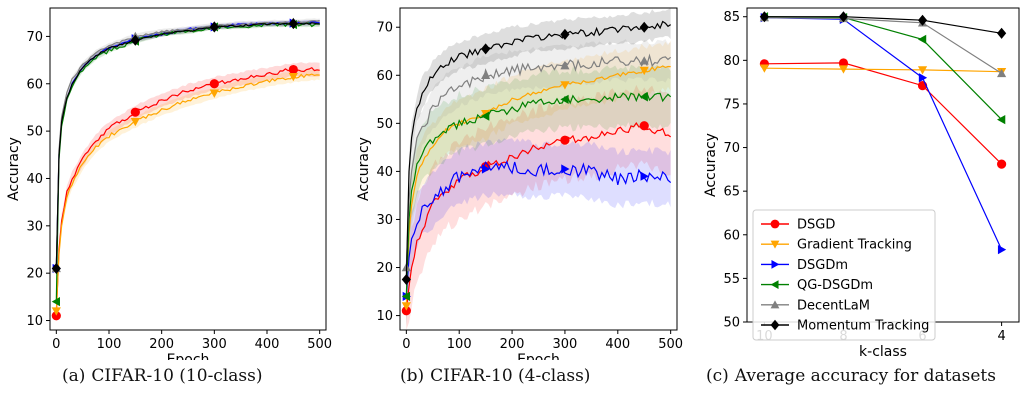 This screenshot has width=1034, height=398. I want to click on c-ytick-label: 55, so click(731, 279).